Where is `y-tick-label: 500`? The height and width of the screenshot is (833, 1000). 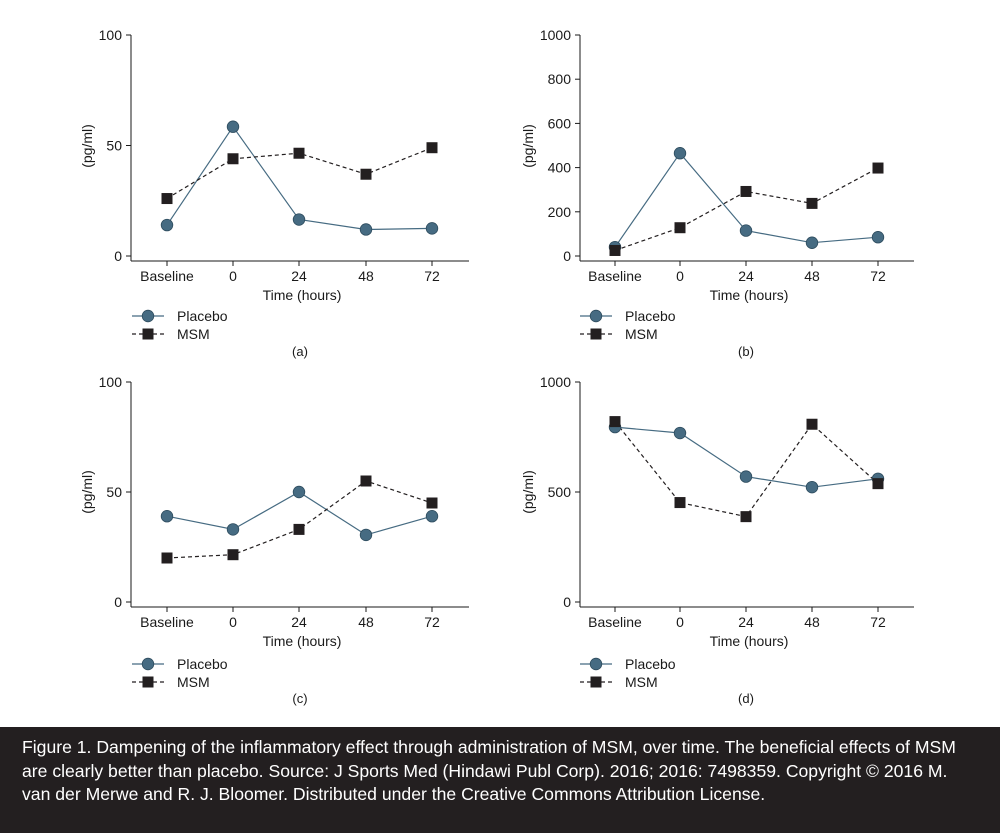 y-tick-label: 500 is located at coordinates (560, 492).